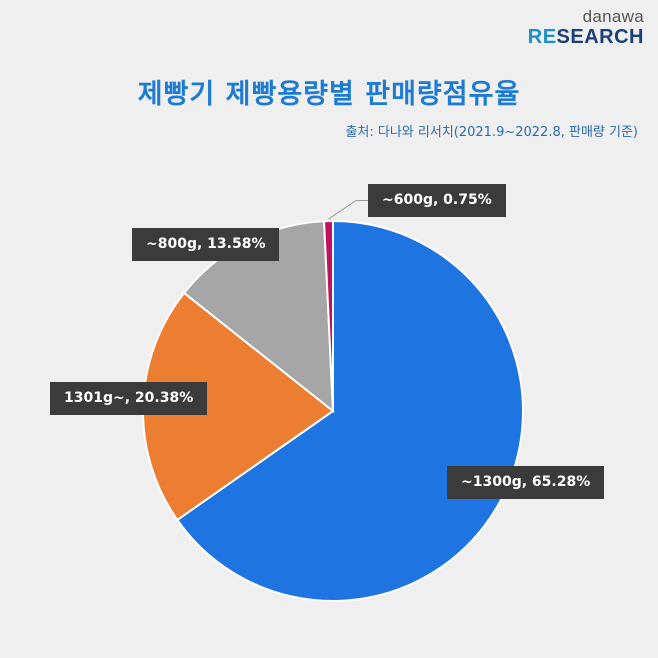  I want to click on slice-label-800g: ~800g, 13.58%, so click(206, 244).